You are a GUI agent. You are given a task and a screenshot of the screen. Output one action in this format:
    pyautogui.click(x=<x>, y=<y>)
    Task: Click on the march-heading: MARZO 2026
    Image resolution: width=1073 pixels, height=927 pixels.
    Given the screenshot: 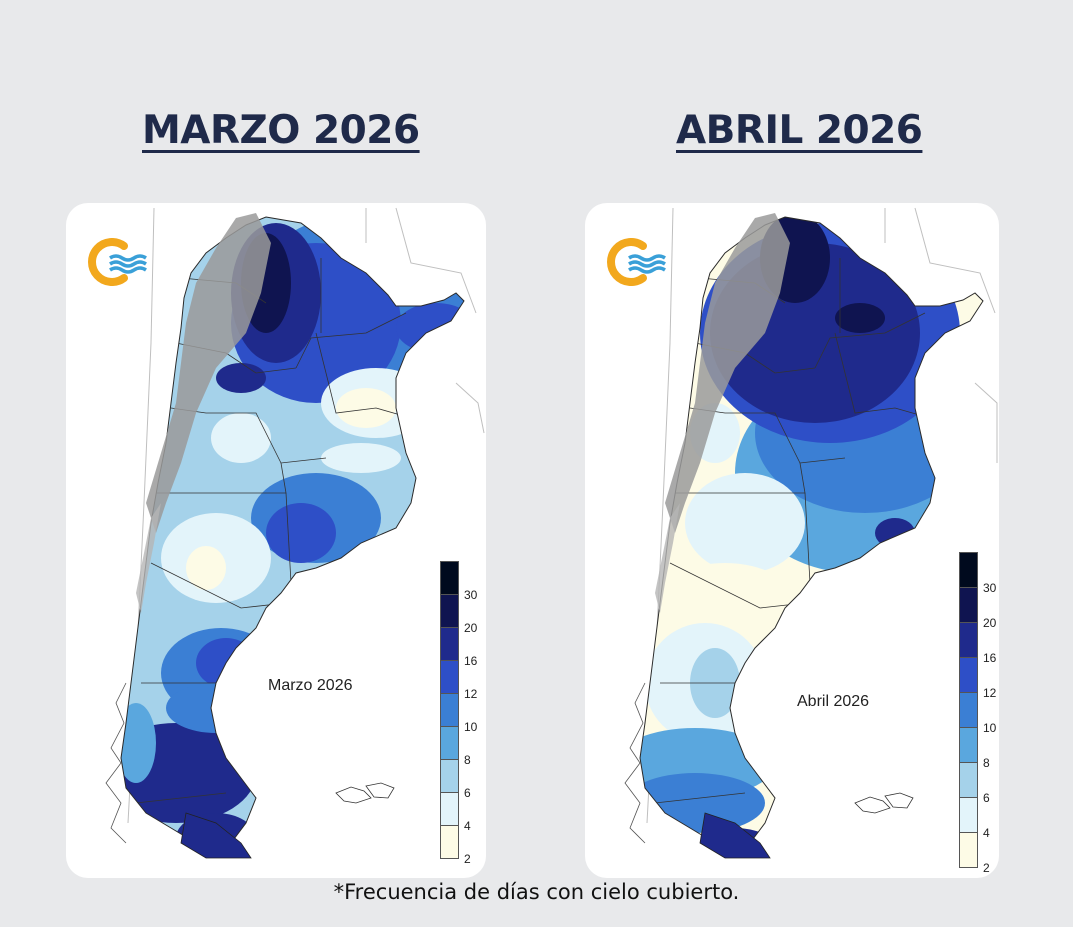 What is the action you would take?
    pyautogui.click(x=281, y=130)
    